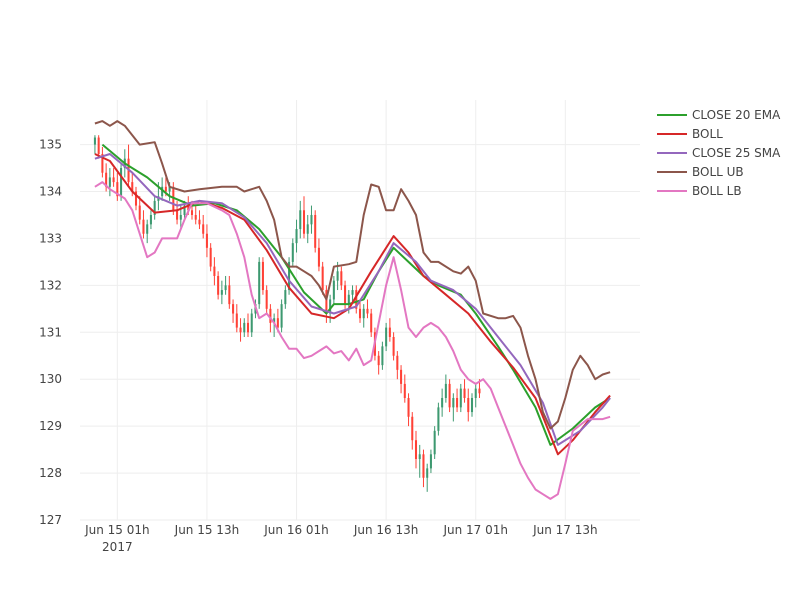 This screenshot has height=604, width=800. Describe the element at coordinates (50, 192) in the screenshot. I see `y-tick-label: 134` at that location.